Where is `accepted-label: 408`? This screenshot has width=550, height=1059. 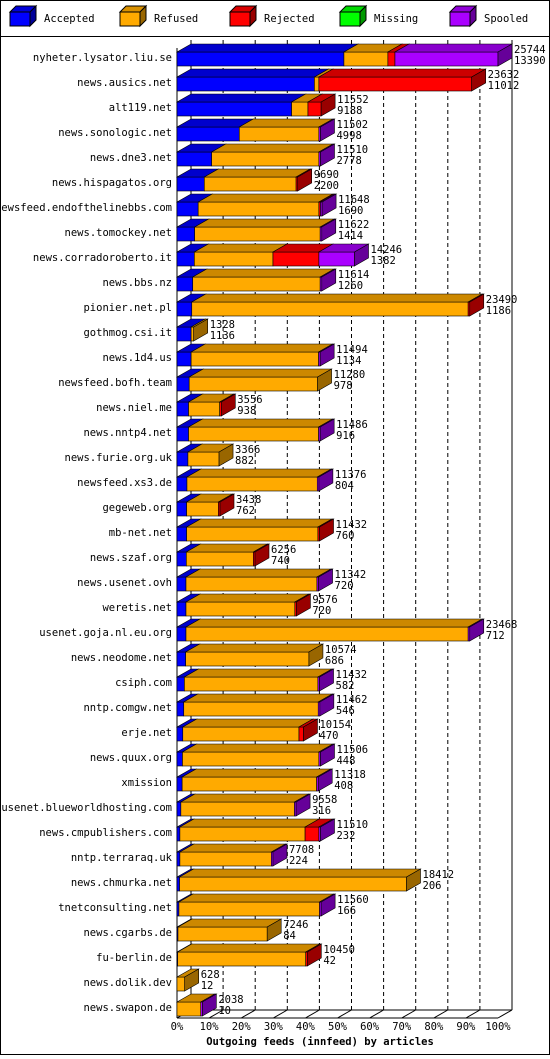 accepted-label: 408 is located at coordinates (343, 786).